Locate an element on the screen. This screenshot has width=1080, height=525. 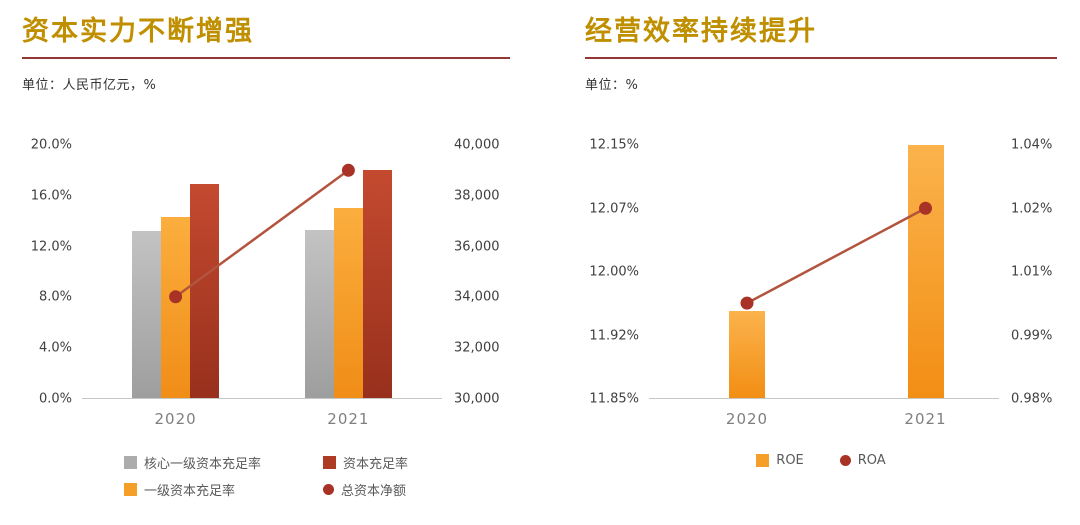
legend-label: ROA is located at coordinates (871, 461).